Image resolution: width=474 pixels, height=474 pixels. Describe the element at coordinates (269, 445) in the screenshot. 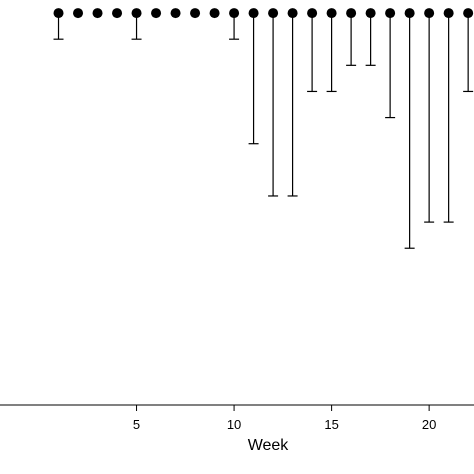

I see `x-axis-label: Week` at that location.